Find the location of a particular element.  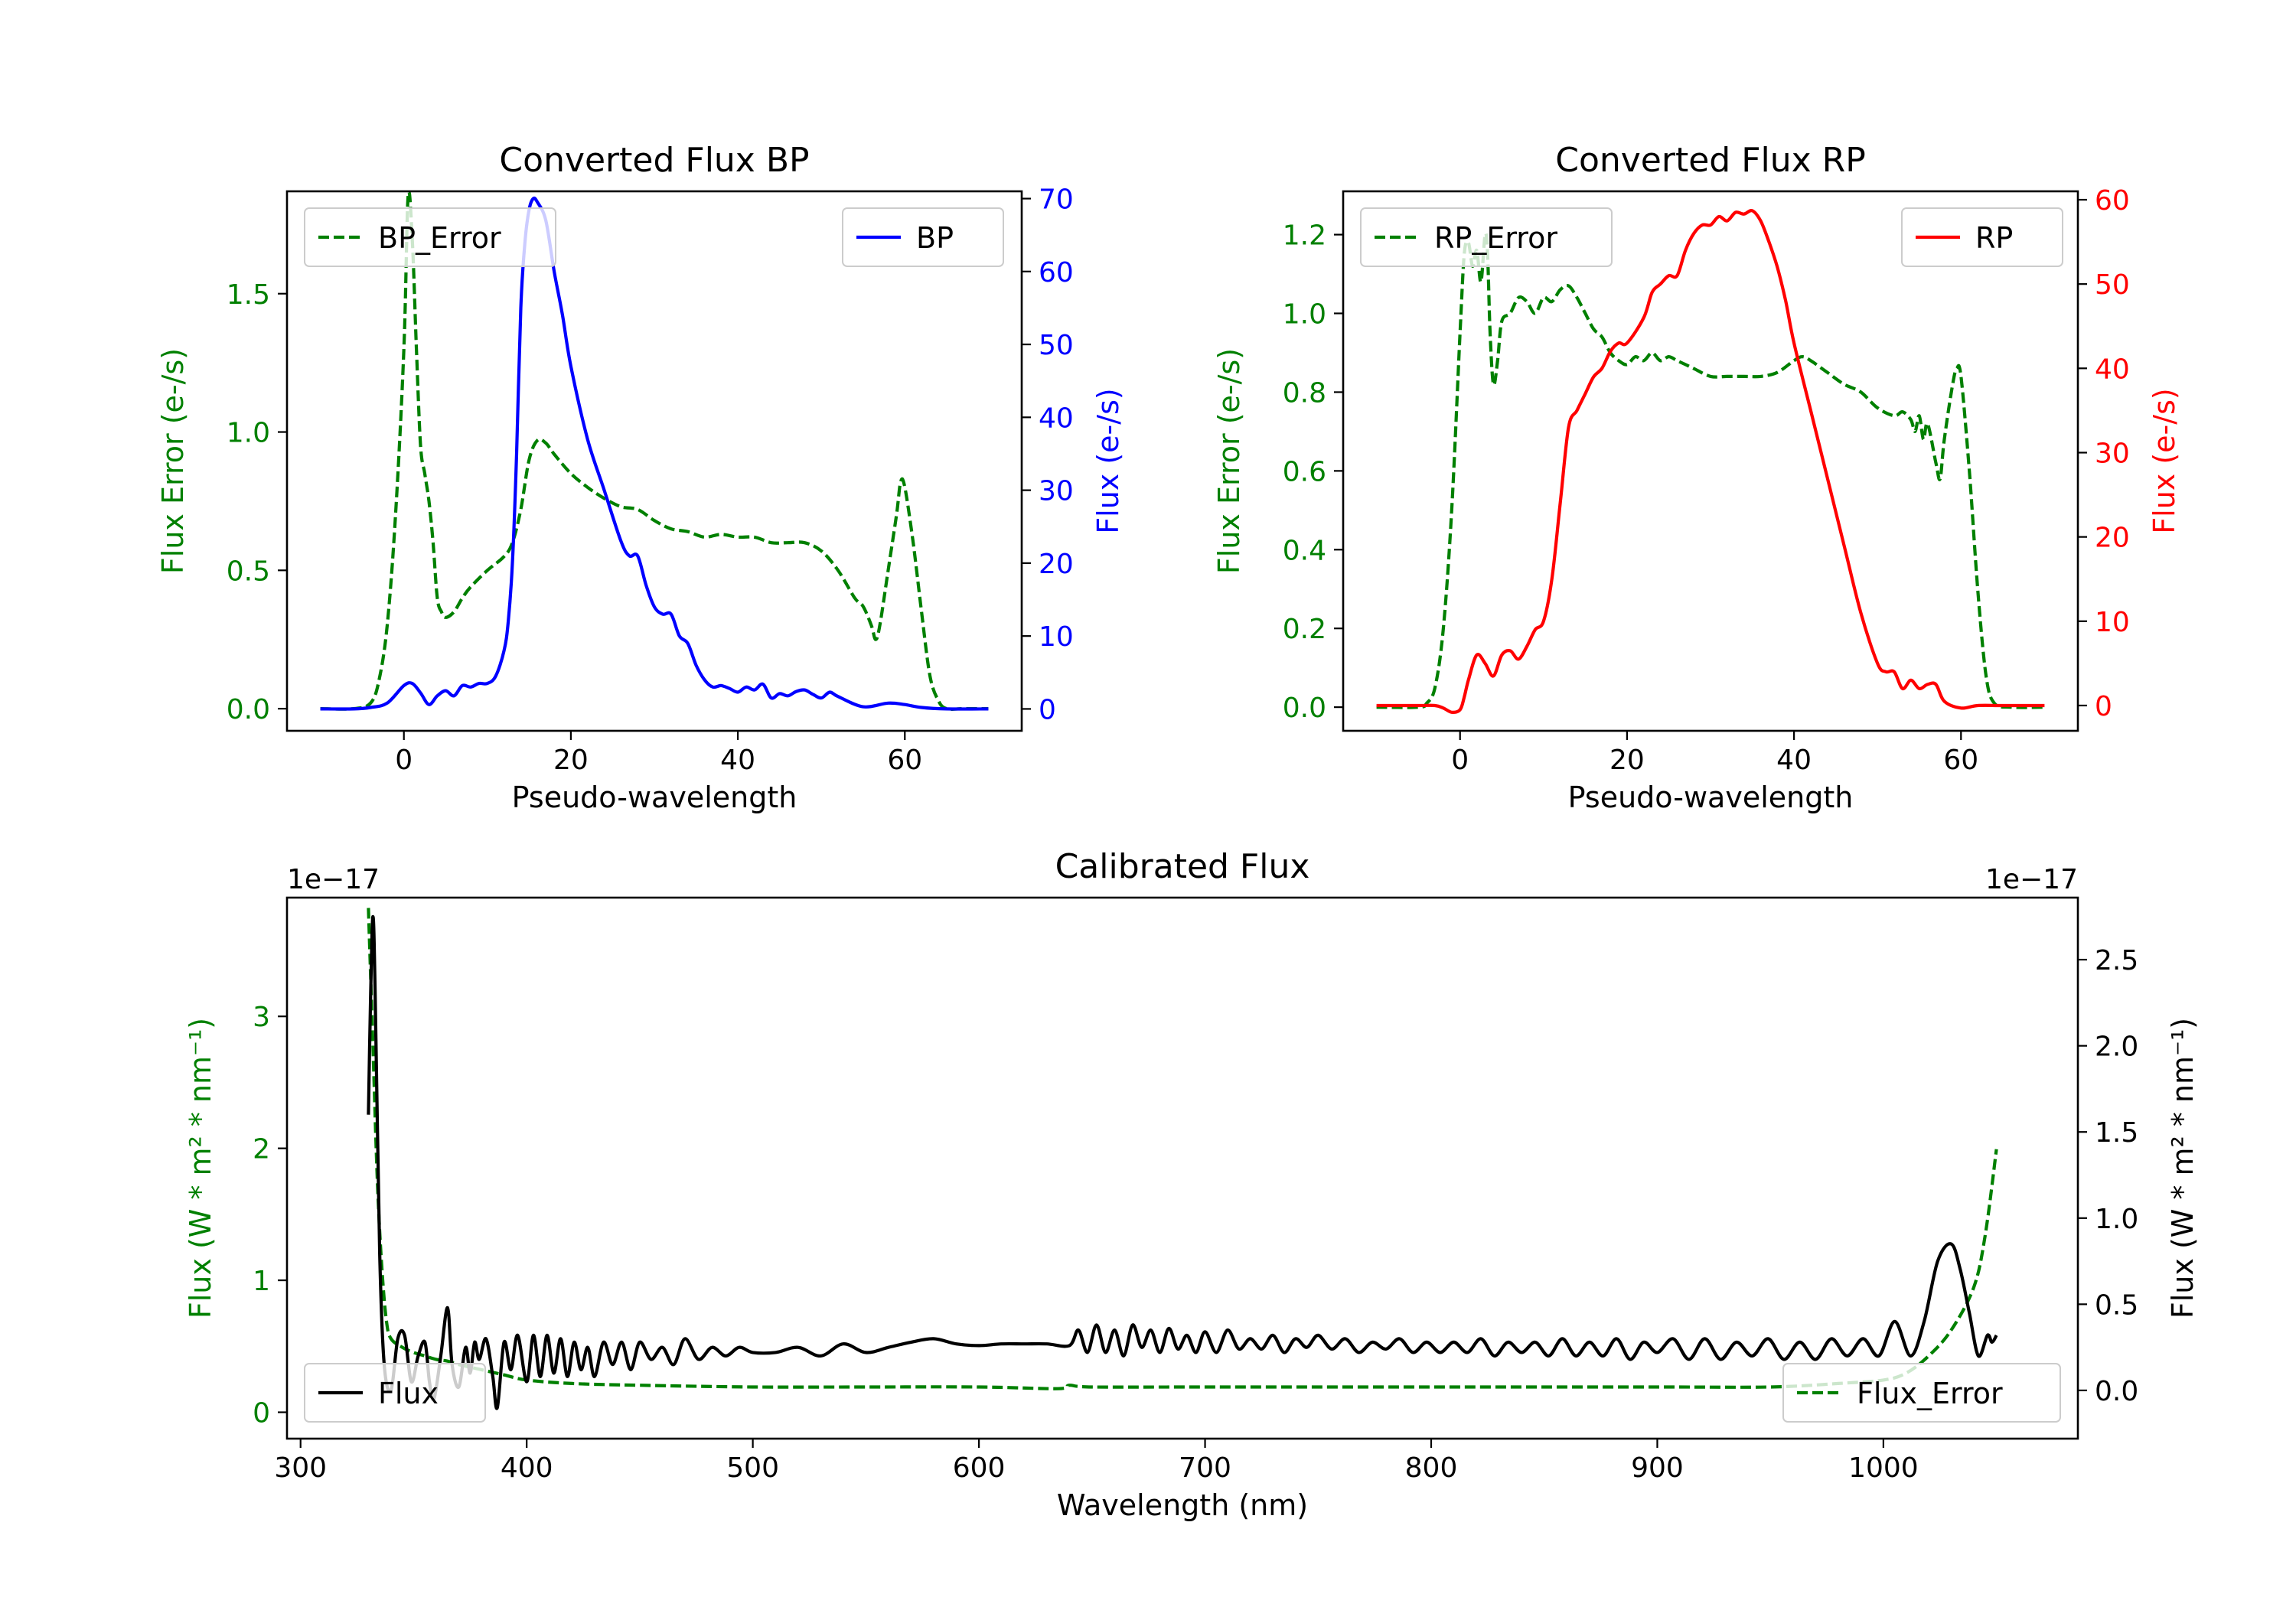

x-axis-label: Wavelength (nm) is located at coordinates (1182, 1505).